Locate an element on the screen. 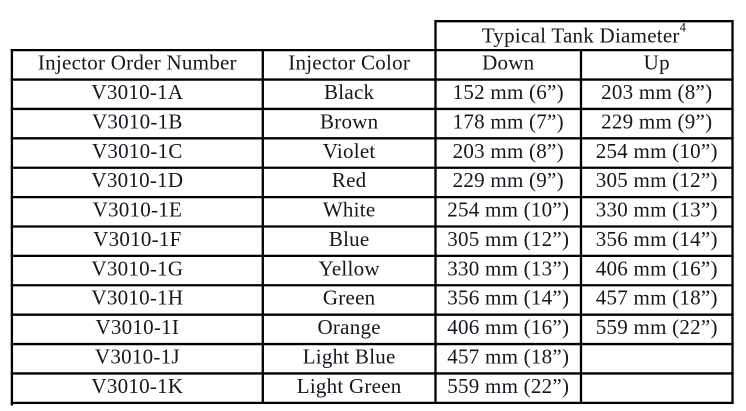 This screenshot has width=746, height=411. svg-text: Light Blue is located at coordinates (349, 357).